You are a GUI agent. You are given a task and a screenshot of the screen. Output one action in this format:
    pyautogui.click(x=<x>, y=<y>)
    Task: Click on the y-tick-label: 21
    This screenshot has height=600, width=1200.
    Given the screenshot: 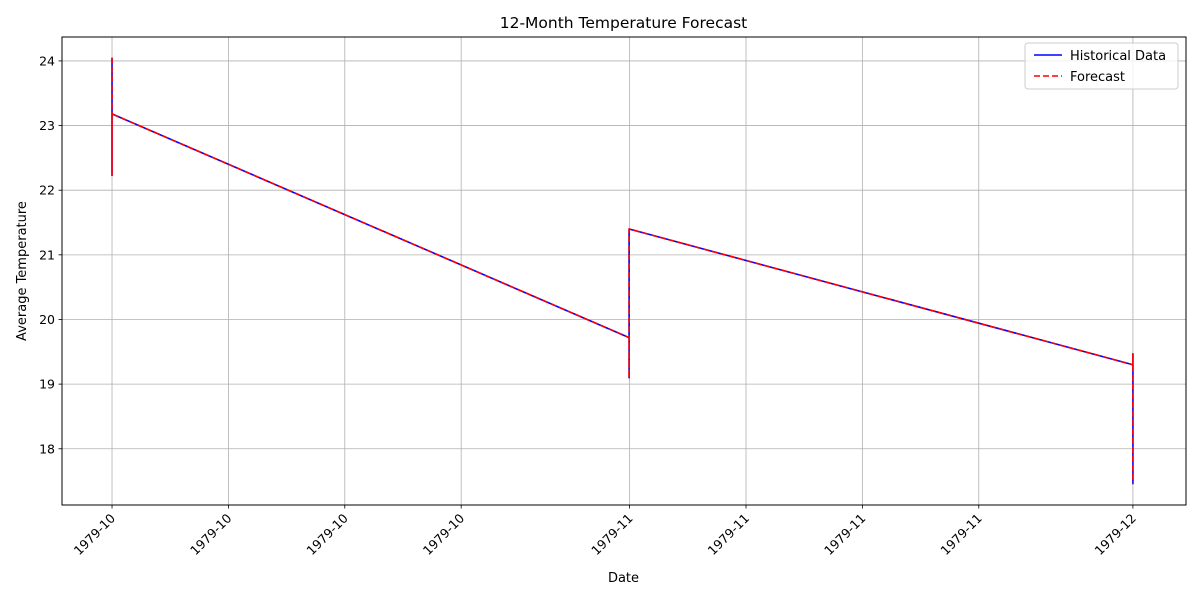 What is the action you would take?
    pyautogui.click(x=47, y=254)
    